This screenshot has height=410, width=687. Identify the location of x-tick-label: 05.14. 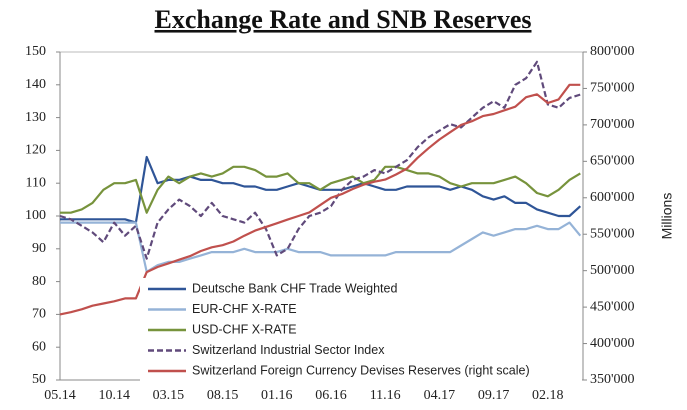
(60, 395).